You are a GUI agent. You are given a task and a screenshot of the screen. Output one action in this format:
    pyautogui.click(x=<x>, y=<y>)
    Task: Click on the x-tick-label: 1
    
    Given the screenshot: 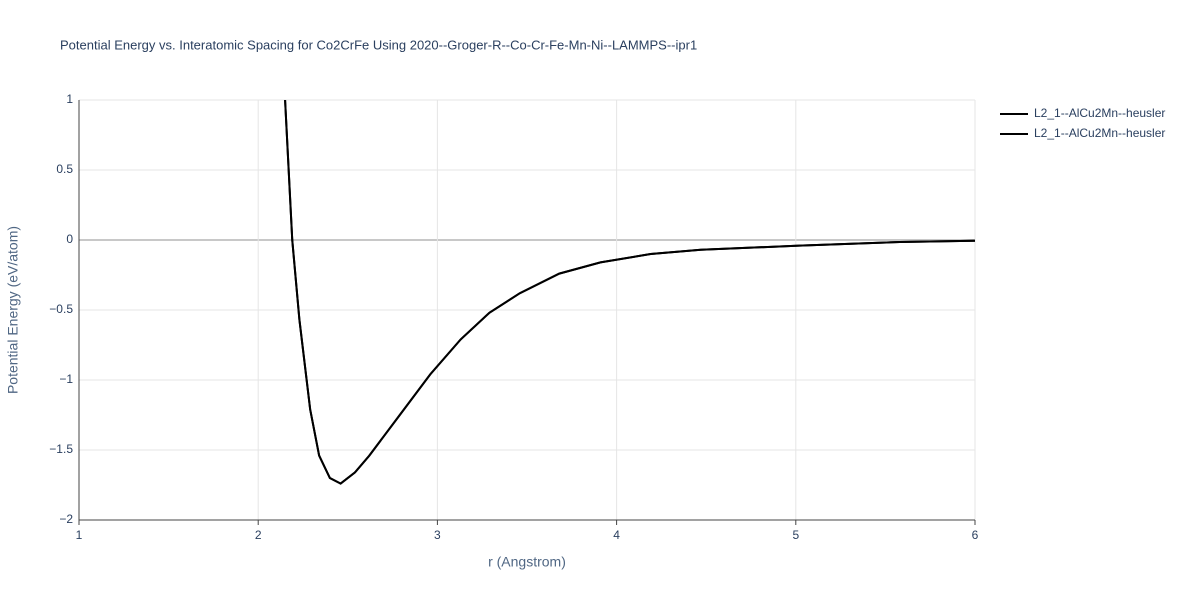 What is the action you would take?
    pyautogui.click(x=79, y=535)
    